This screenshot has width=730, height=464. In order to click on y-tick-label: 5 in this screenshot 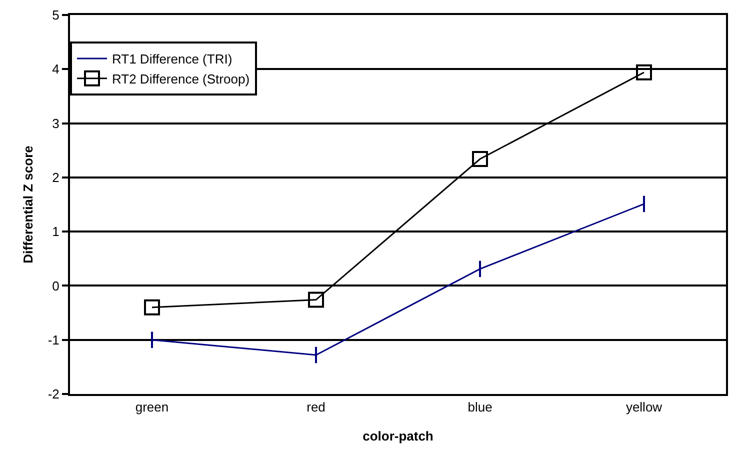, I will do `click(56, 15)`.